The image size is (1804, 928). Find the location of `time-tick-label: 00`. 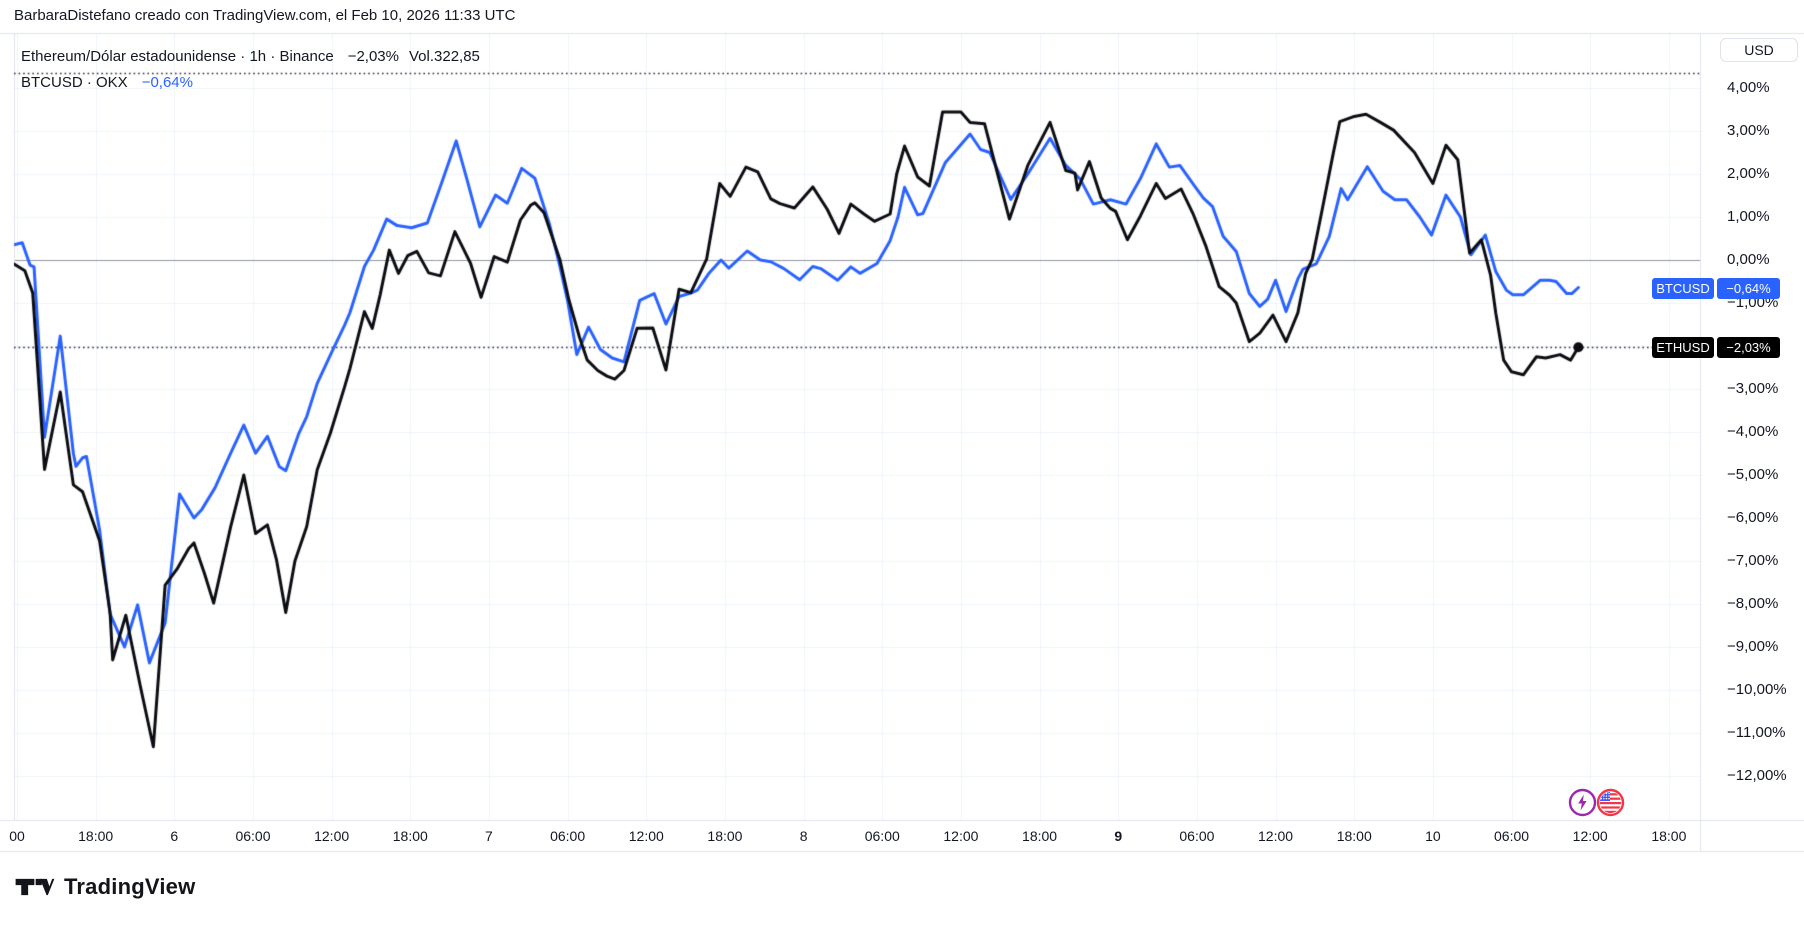

time-tick-label: 00 is located at coordinates (17, 836).